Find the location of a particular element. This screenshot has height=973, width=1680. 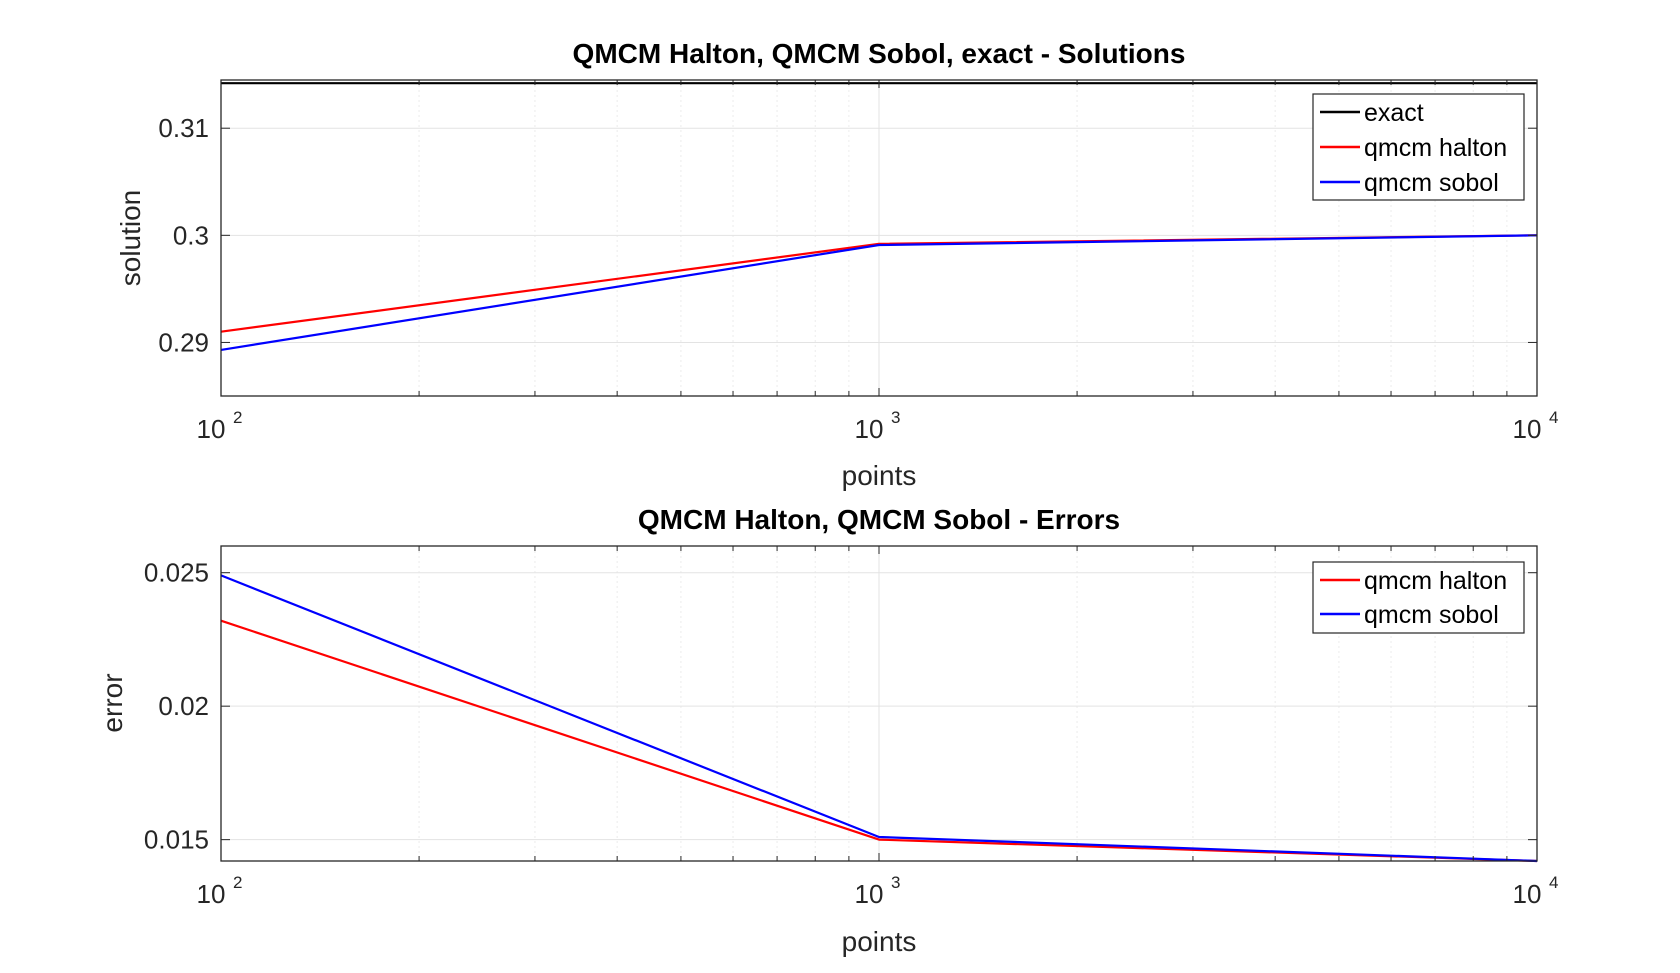

y-tick-label: 0.015 is located at coordinates (176, 840).